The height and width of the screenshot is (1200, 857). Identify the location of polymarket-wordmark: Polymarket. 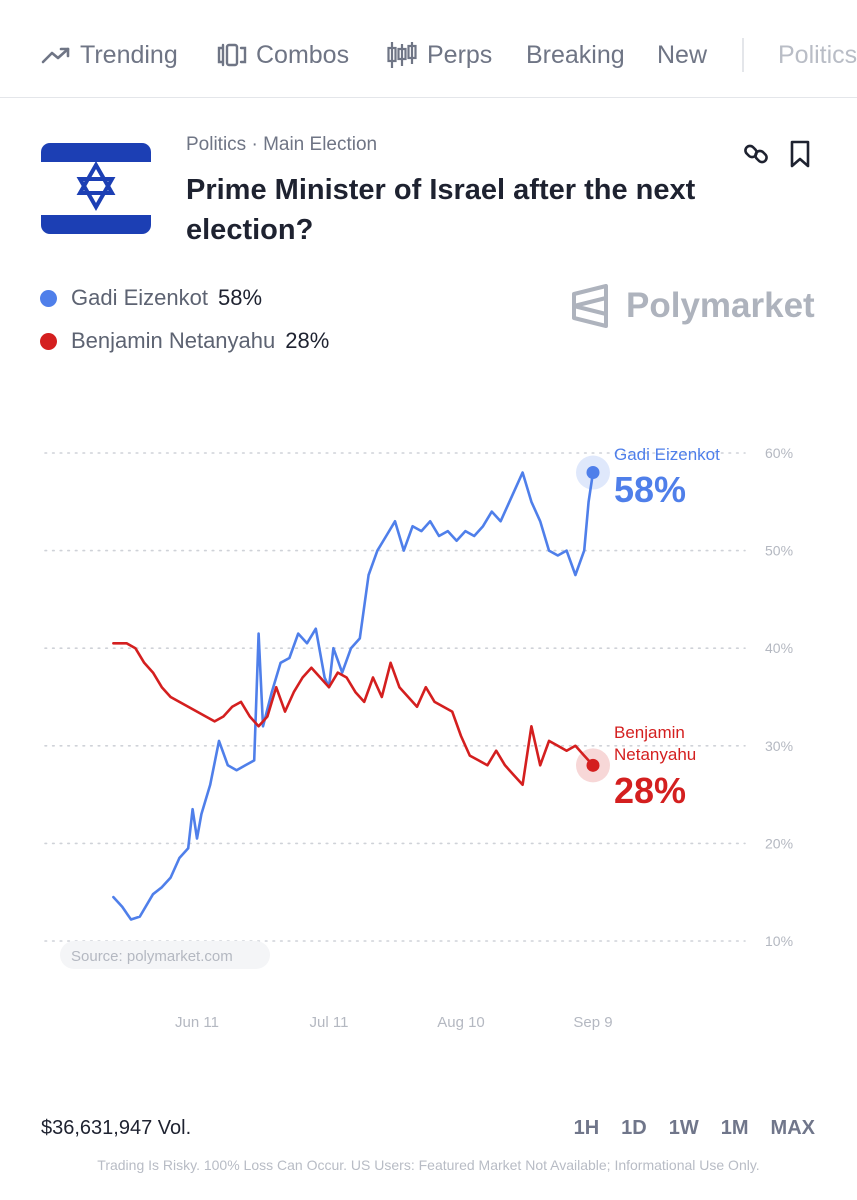
(720, 305).